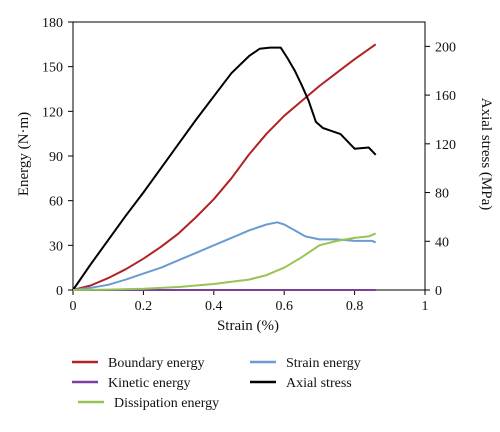 The height and width of the screenshot is (432, 500). What do you see at coordinates (56, 246) in the screenshot?
I see `left-y-tick-label: 30` at bounding box center [56, 246].